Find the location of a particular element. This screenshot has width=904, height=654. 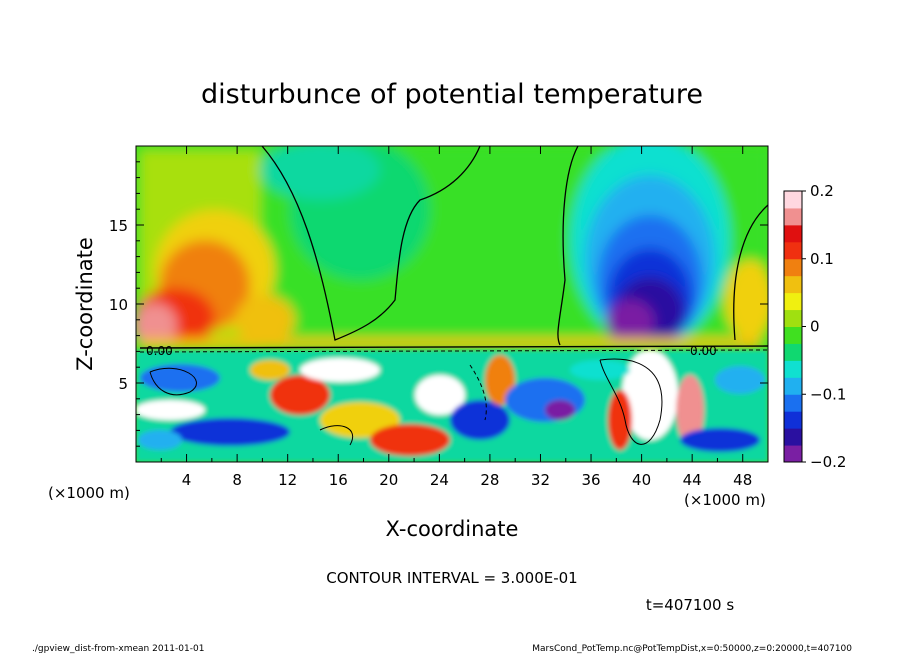

x-tick-label: 4 is located at coordinates (187, 480).